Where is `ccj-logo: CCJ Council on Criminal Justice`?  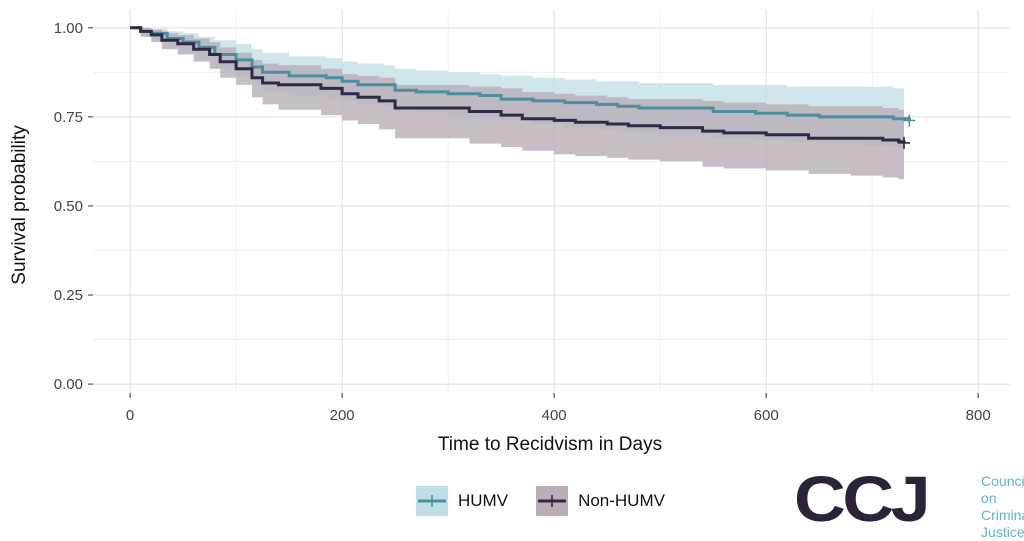 ccj-logo: CCJ Council on Criminal Justice is located at coordinates (909, 502).